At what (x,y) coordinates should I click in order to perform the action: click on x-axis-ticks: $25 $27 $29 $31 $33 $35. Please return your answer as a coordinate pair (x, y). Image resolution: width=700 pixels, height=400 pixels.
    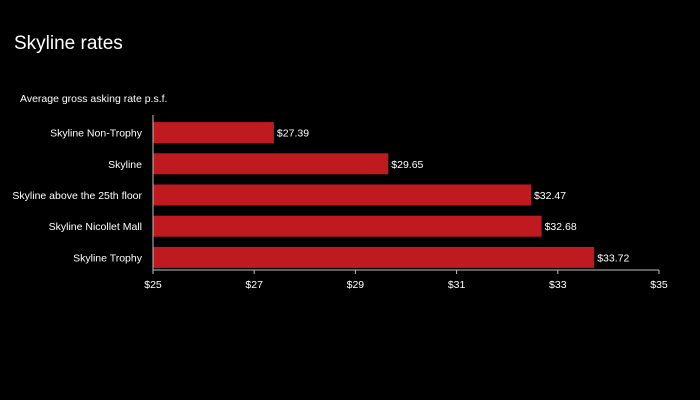
    Looking at the image, I should click on (406, 280).